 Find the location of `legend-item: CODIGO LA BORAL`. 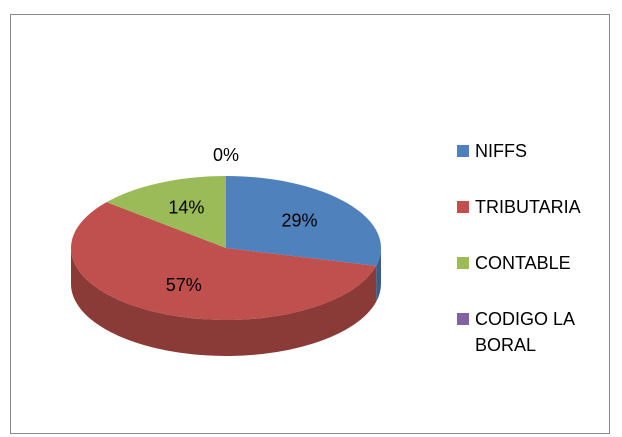

legend-item: CODIGO LA BORAL is located at coordinates (532, 334).